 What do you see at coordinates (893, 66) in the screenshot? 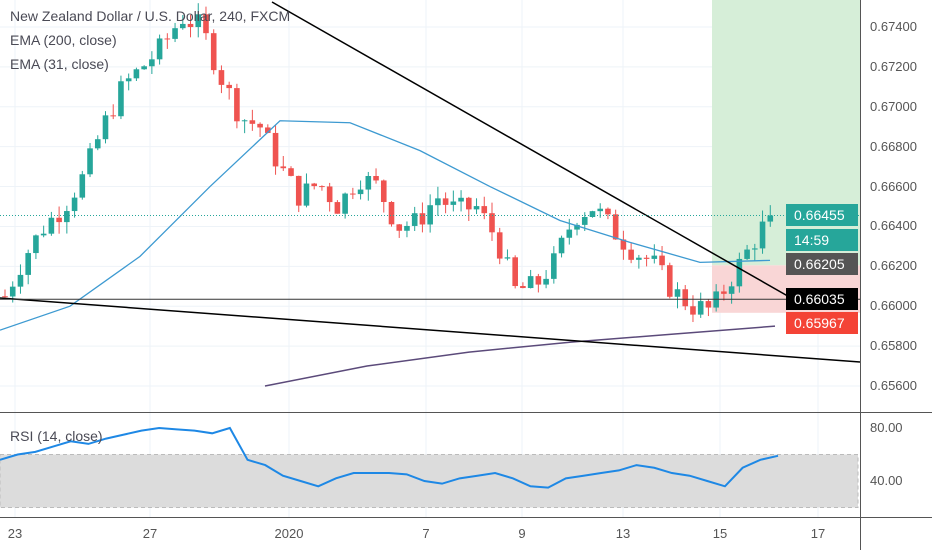
I see `price-tick-label: 0.67200` at bounding box center [893, 66].